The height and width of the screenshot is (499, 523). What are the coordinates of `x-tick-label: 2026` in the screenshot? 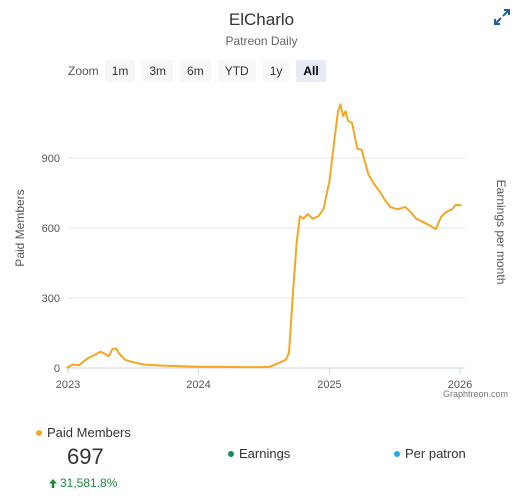 It's located at (460, 385).